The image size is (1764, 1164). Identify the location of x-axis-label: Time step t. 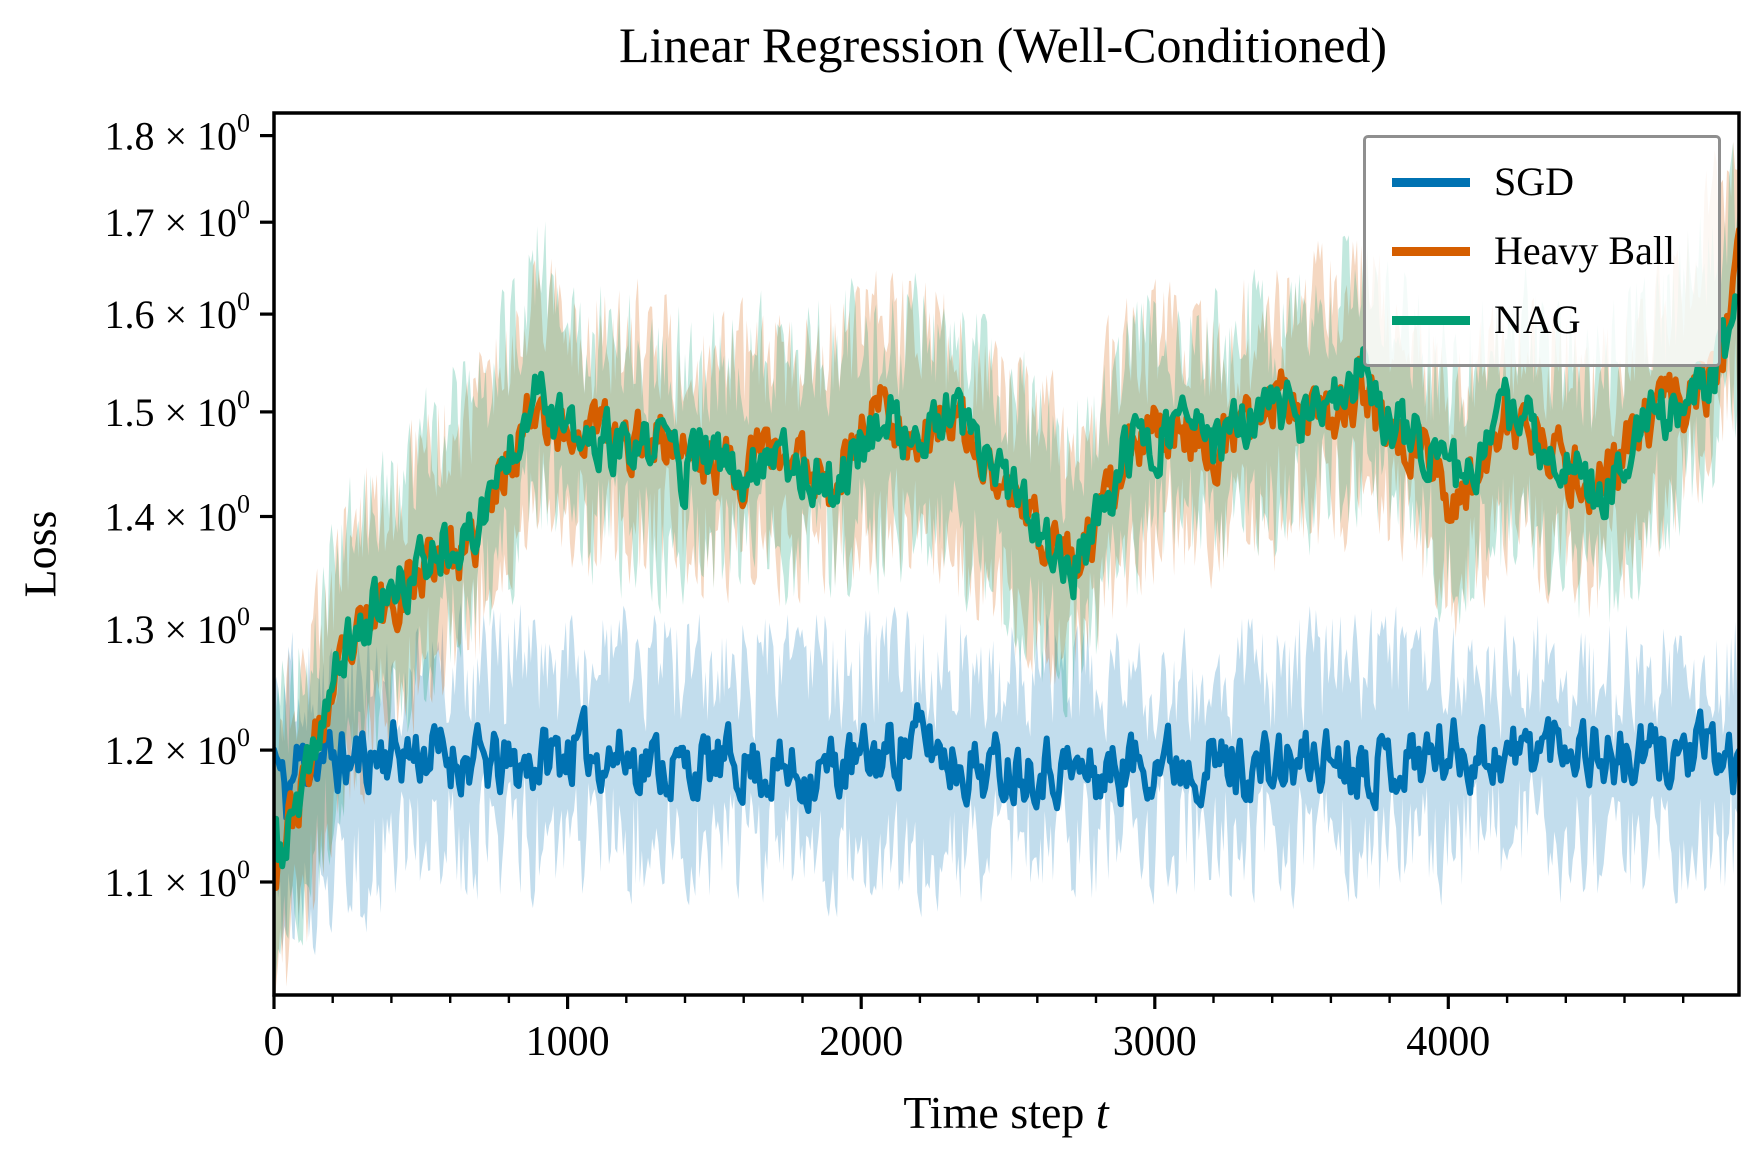
(1005, 1112).